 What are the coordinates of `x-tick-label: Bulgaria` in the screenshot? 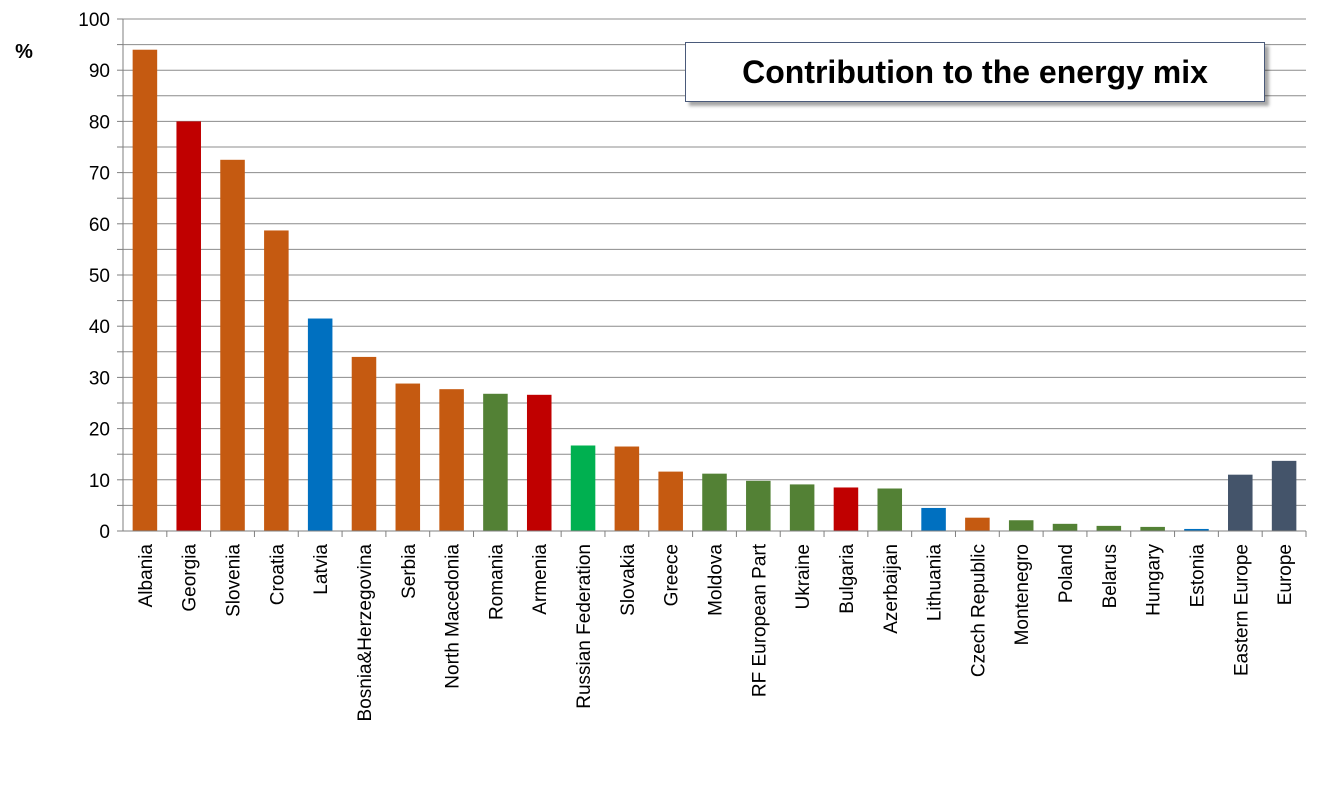 It's located at (847, 579).